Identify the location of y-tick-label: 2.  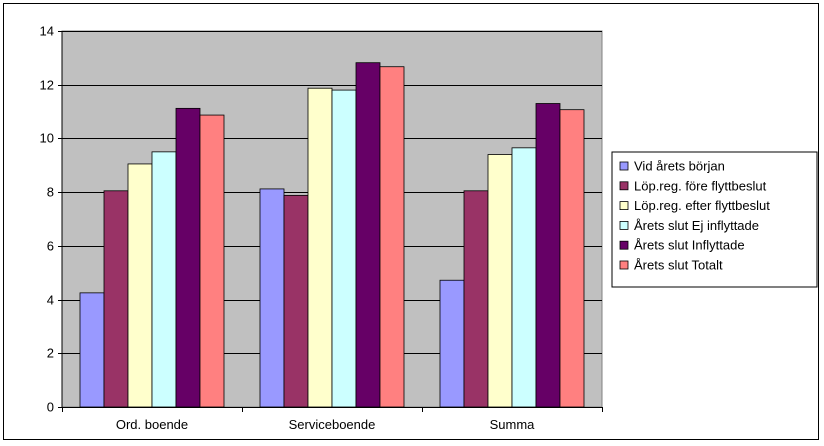
(50, 353).